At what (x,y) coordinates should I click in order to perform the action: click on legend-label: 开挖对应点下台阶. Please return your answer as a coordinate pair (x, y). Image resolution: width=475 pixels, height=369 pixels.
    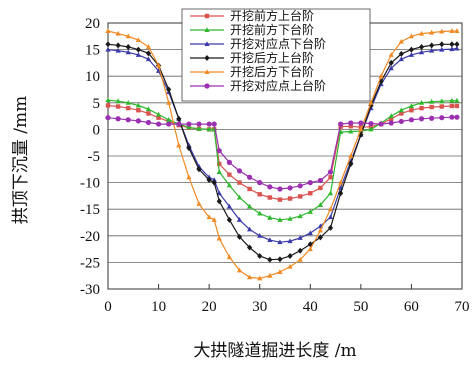
    Looking at the image, I should click on (278, 43).